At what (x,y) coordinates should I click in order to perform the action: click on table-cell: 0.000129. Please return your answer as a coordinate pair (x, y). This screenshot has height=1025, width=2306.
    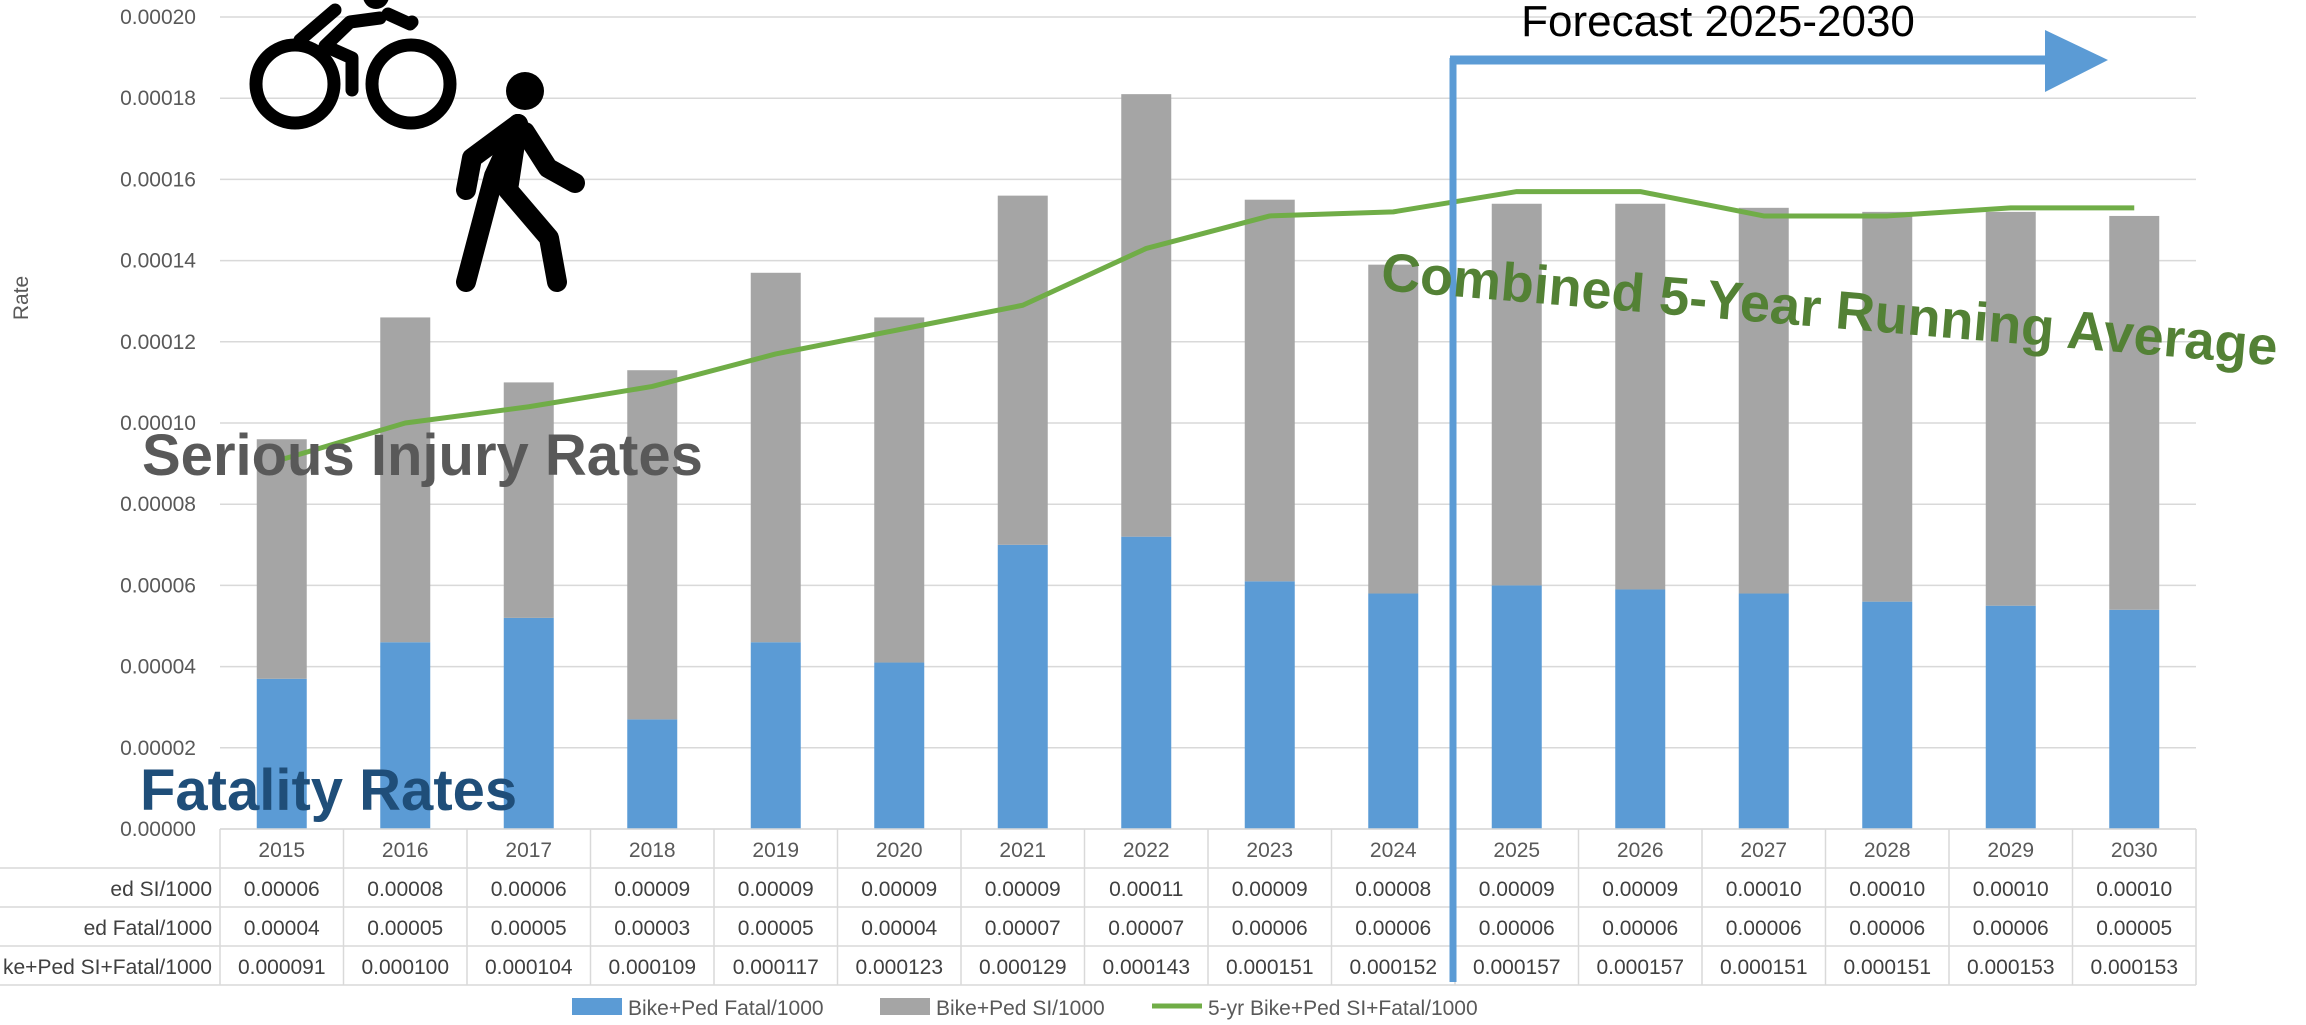
    Looking at the image, I should click on (1023, 967).